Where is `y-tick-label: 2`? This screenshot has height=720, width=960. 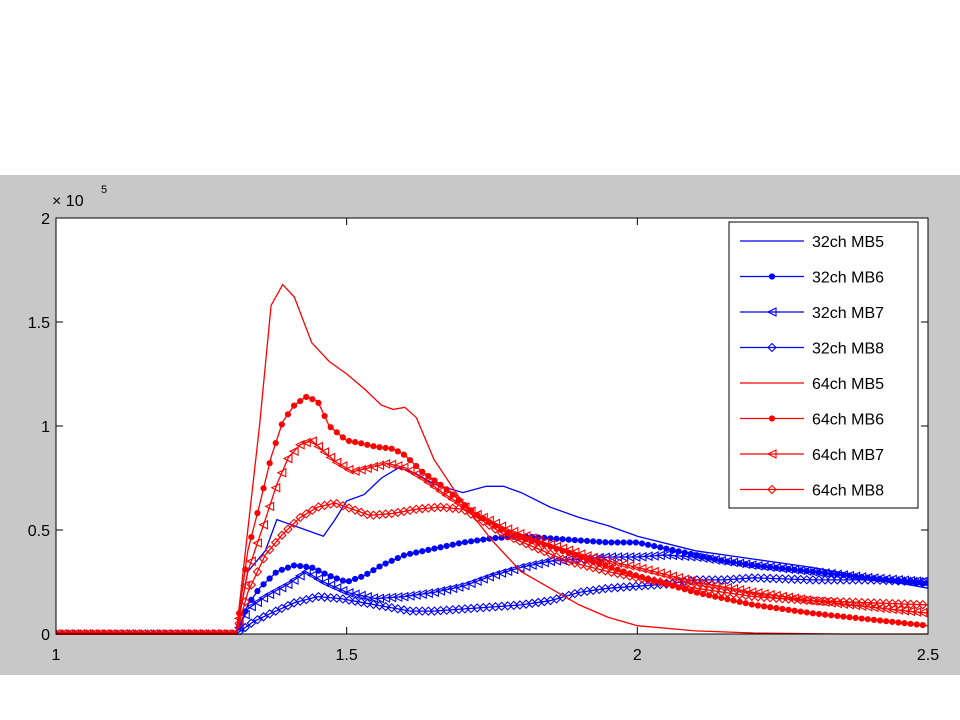
y-tick-label: 2 is located at coordinates (45, 219).